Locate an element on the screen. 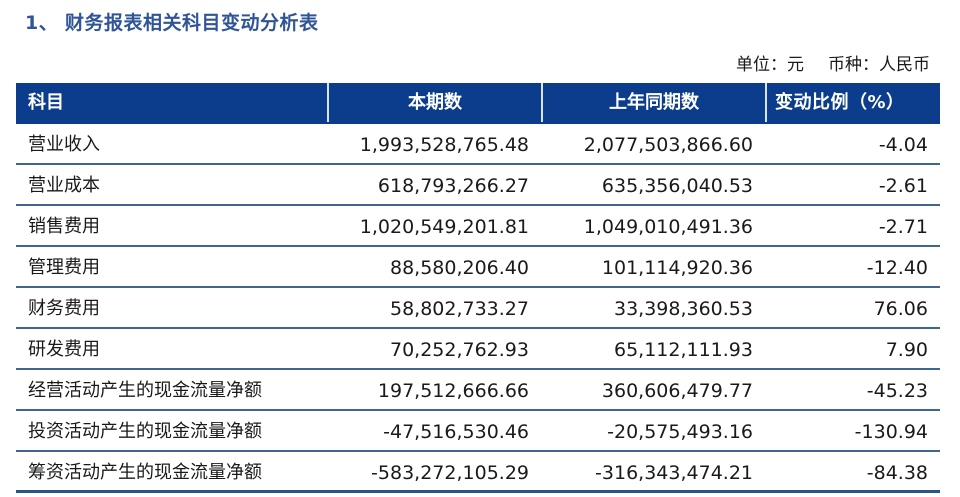  cell-prior: 2,077,503,866.60 is located at coordinates (668, 145).